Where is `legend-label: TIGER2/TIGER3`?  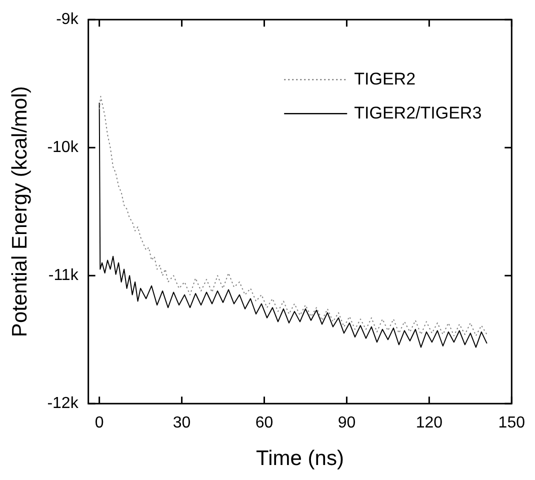
legend-label: TIGER2/TIGER3 is located at coordinates (418, 112).